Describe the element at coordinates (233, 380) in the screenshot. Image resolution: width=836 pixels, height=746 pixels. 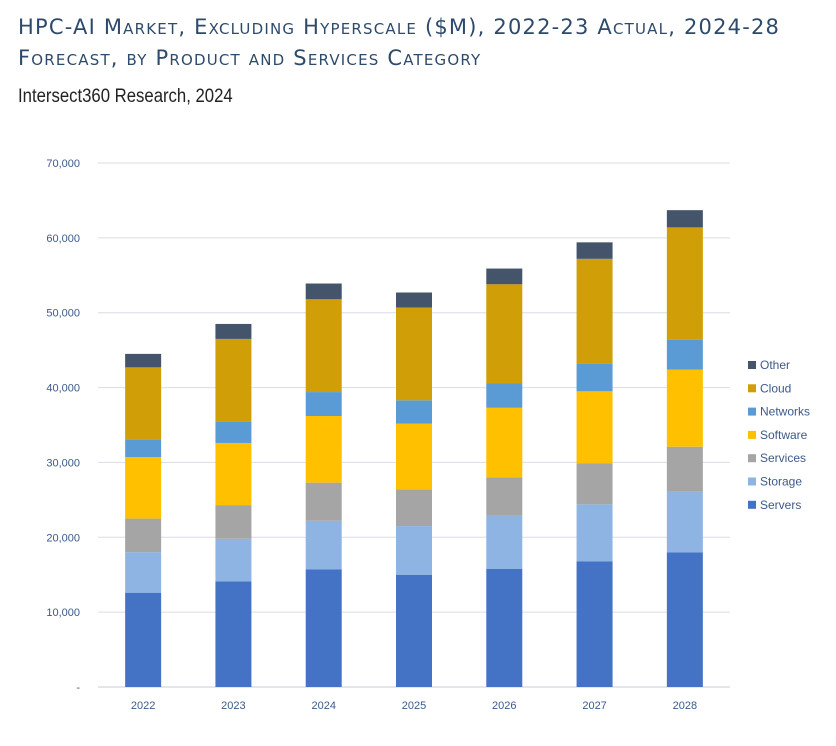
I see `bar-cloud-2023` at that location.